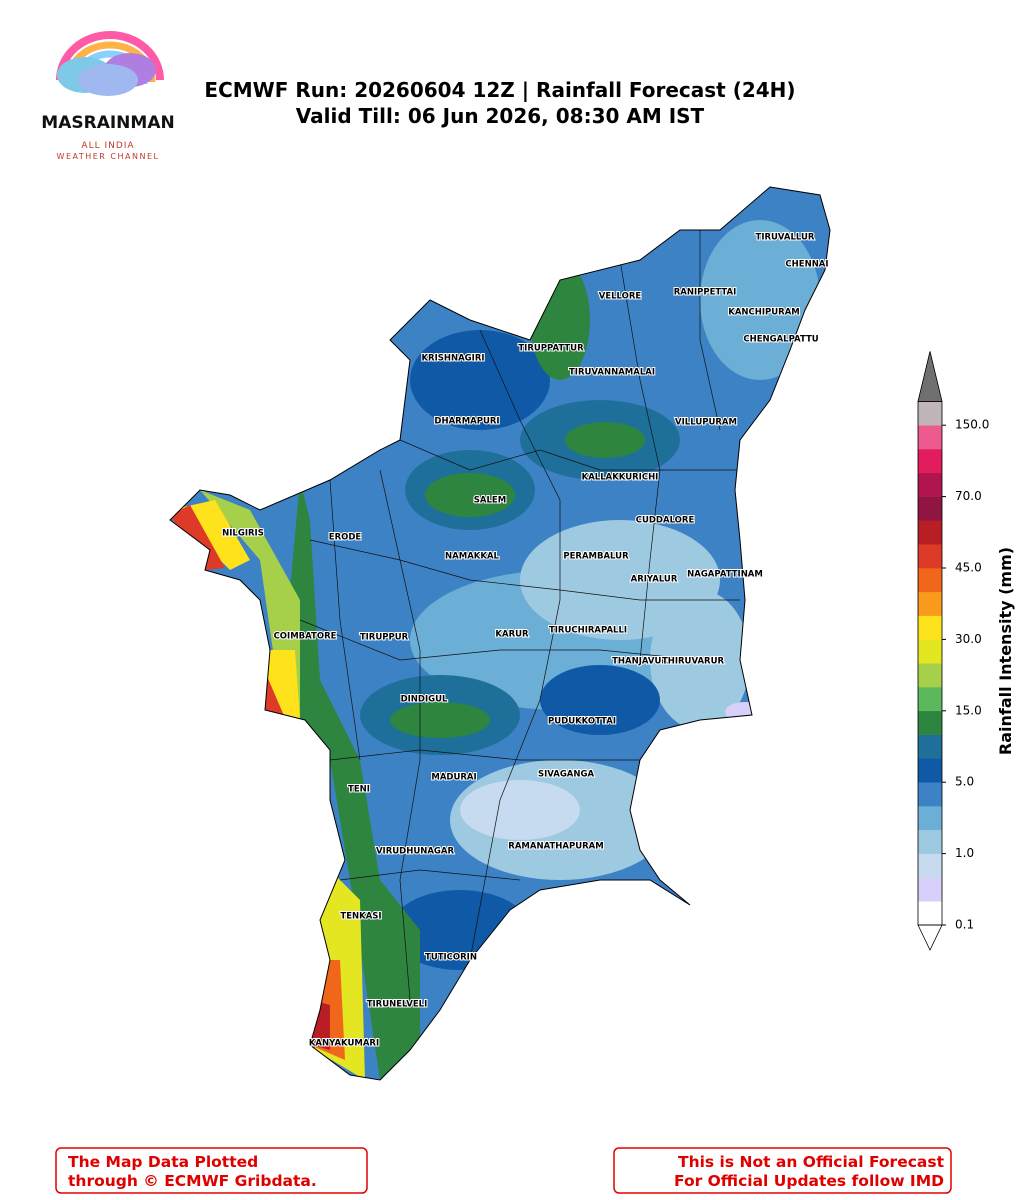  I want to click on district-label: KRISHNAGIRI, so click(452, 359).